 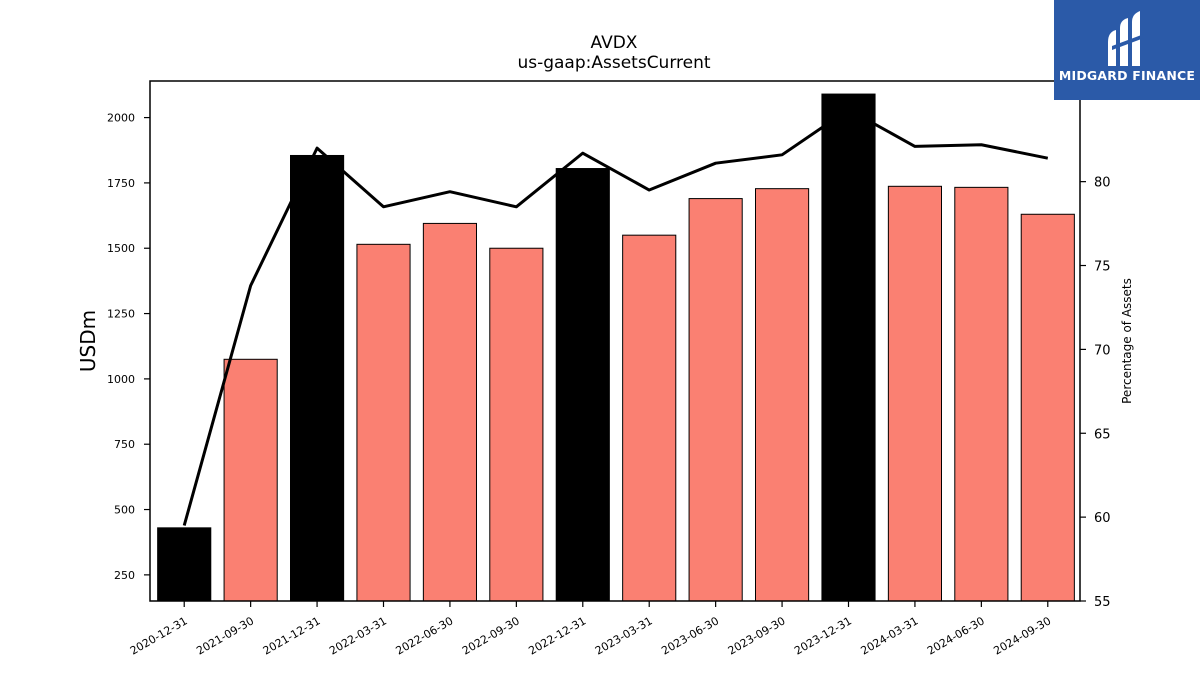 I want to click on y-tick-label: 1000, so click(x=121, y=379).